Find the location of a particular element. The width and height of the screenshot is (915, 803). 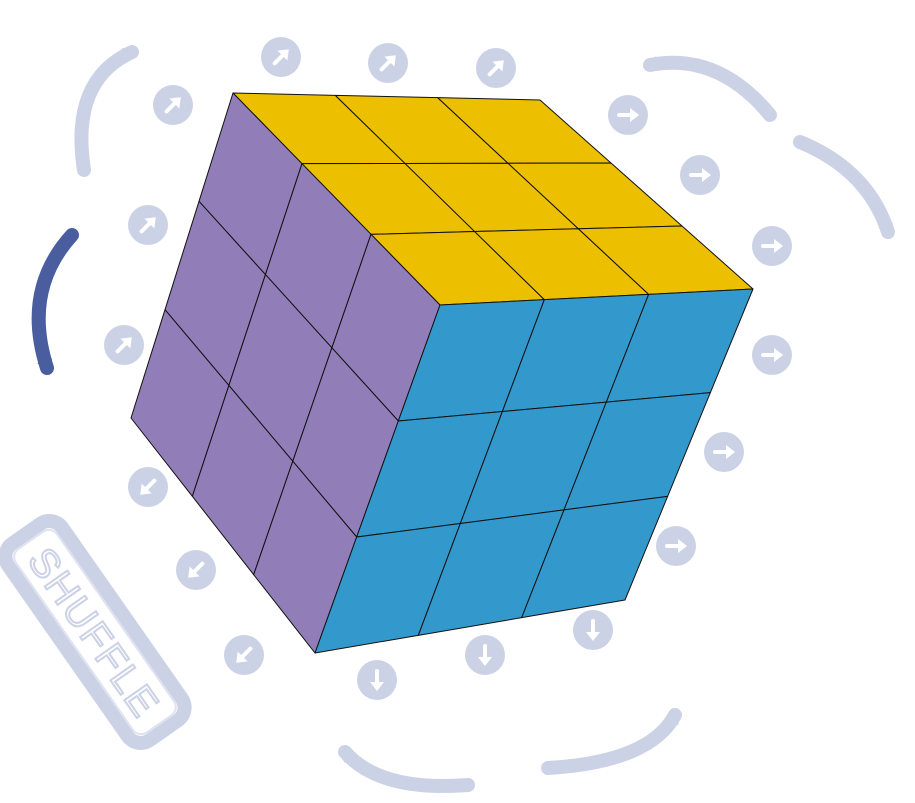

rotate-arrow-bottom-left is located at coordinates (406, 769).